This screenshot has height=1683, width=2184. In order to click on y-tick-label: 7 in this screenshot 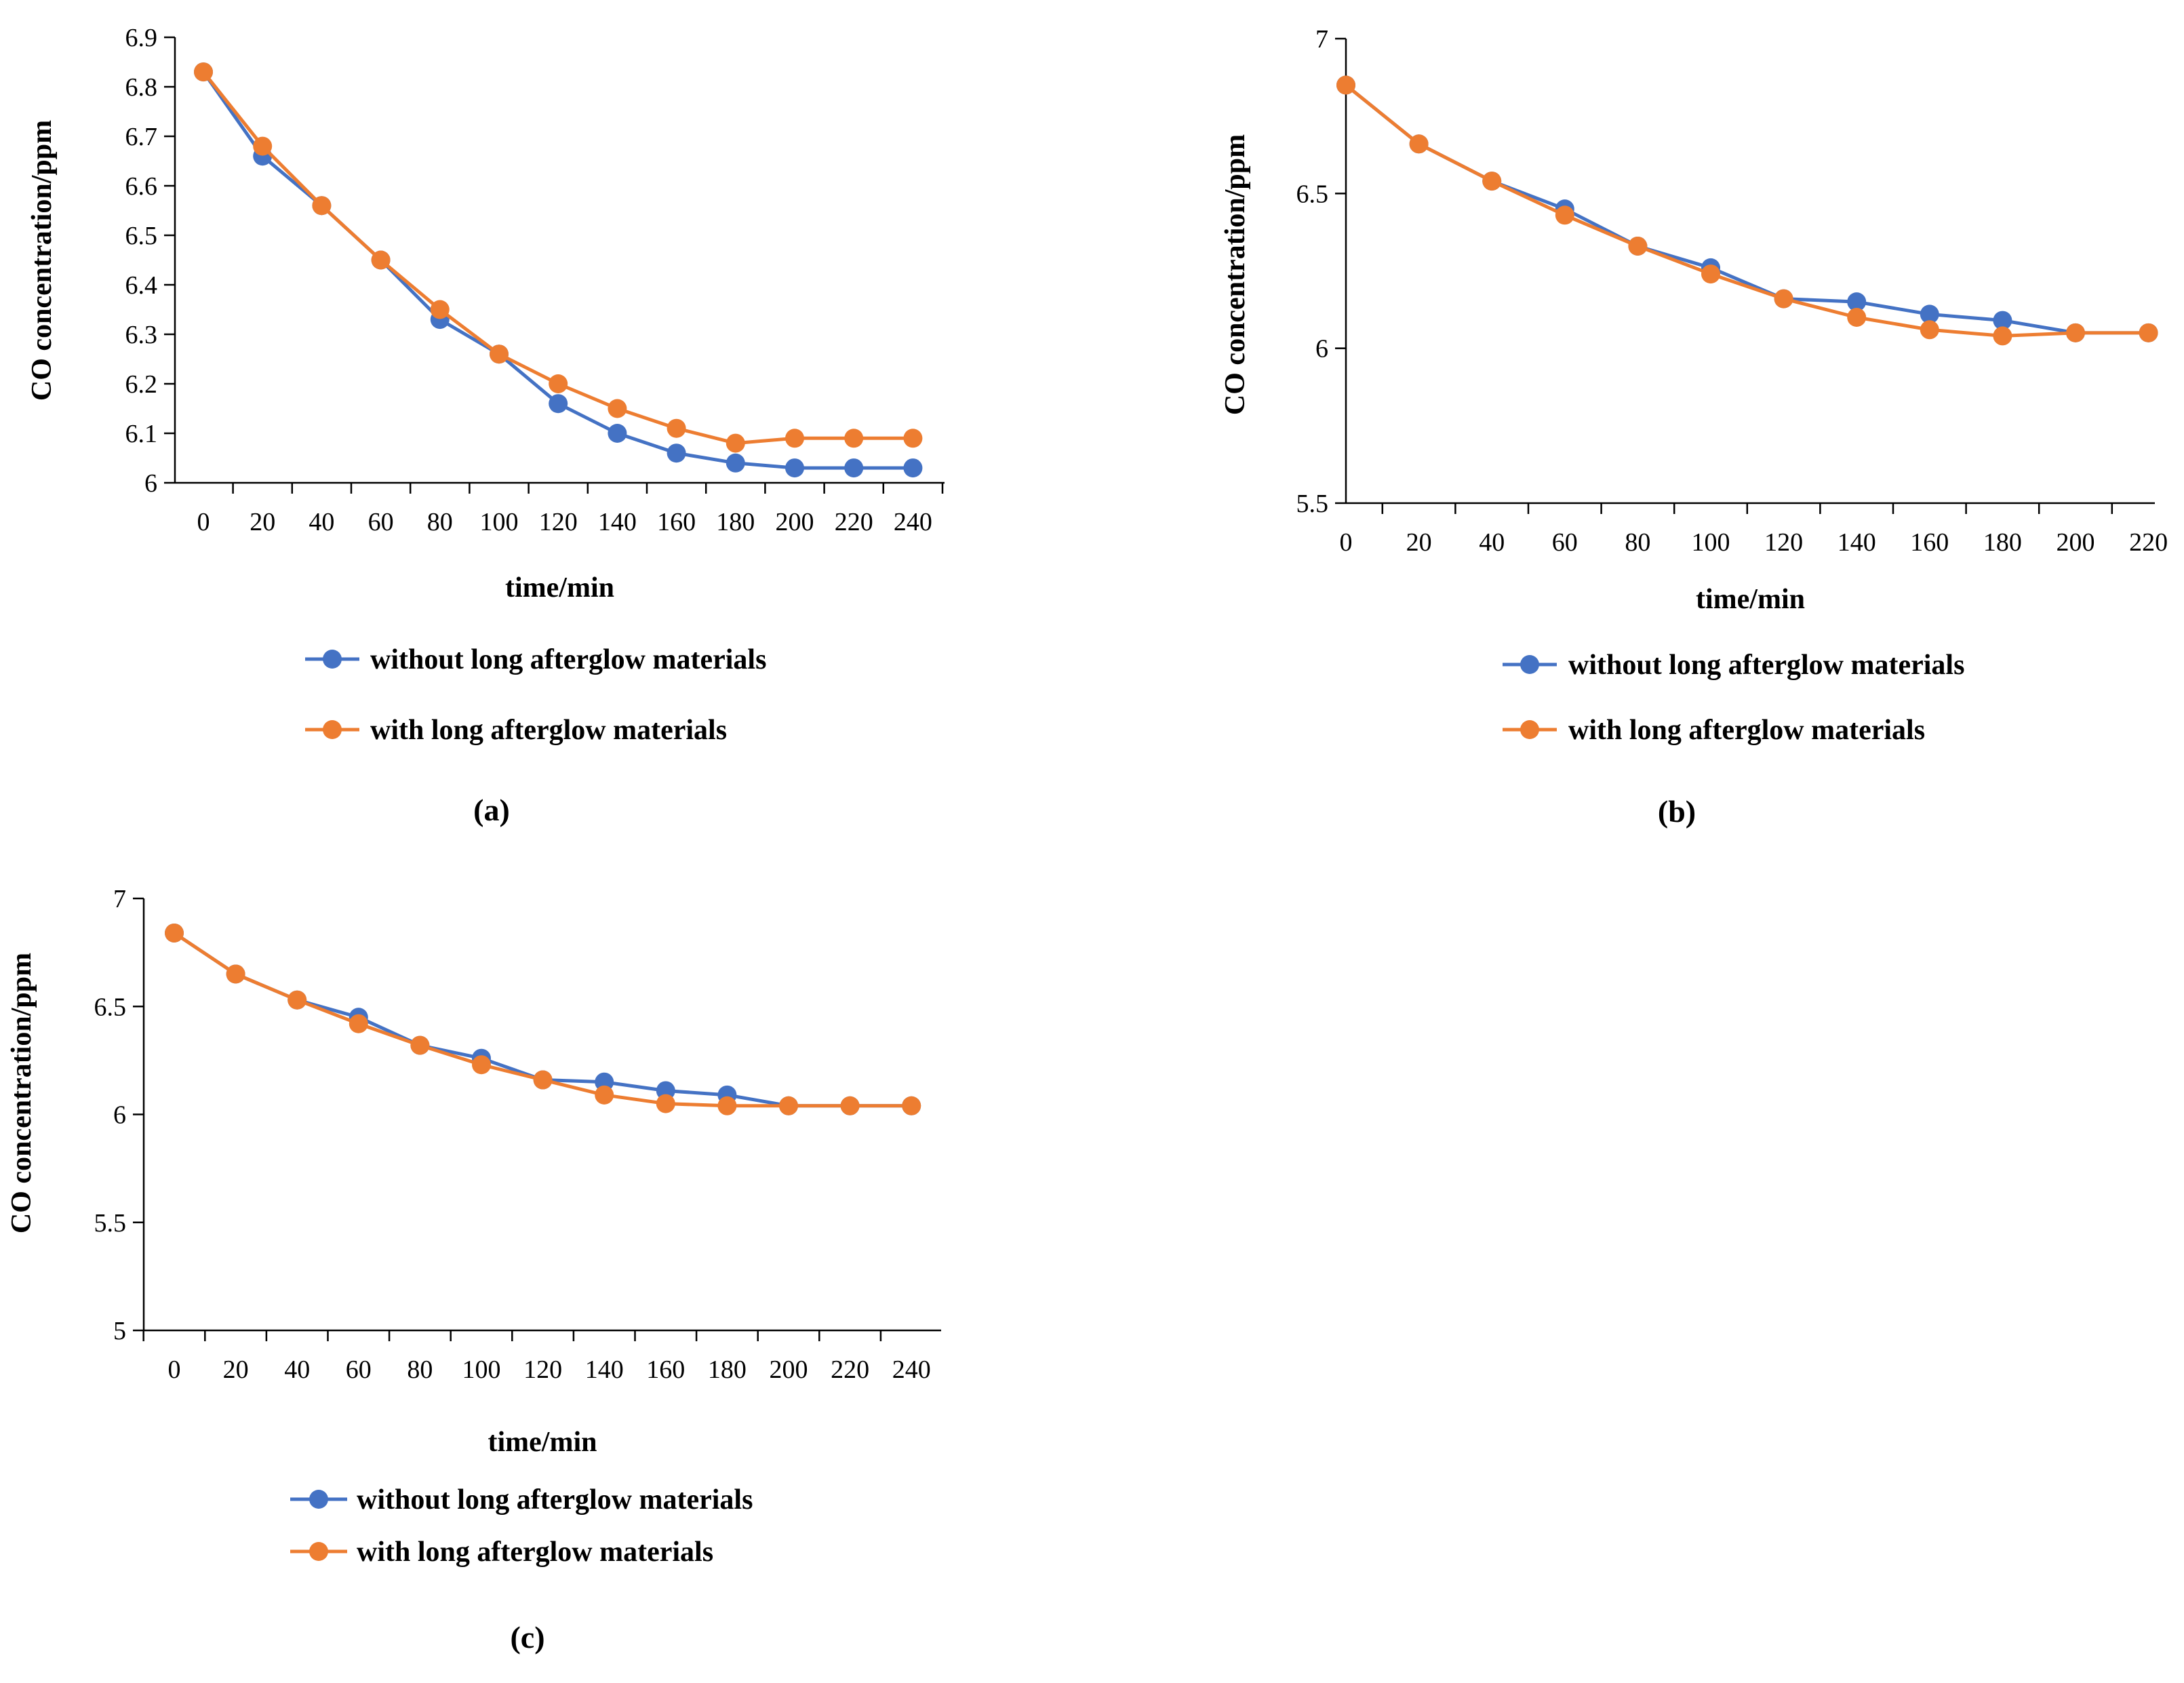, I will do `click(120, 899)`.